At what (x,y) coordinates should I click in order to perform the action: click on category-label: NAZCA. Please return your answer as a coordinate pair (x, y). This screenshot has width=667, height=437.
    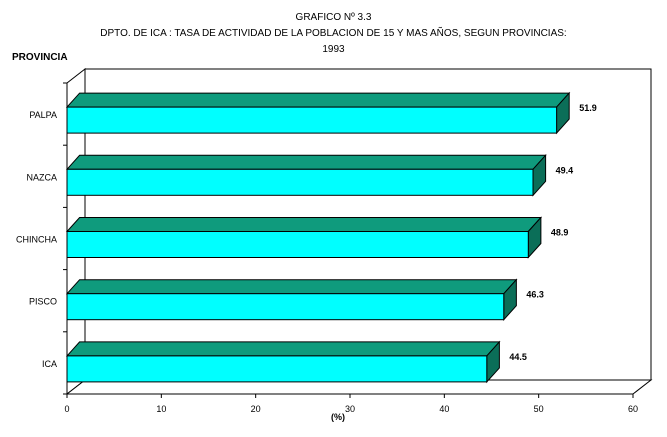
    Looking at the image, I should click on (41, 177).